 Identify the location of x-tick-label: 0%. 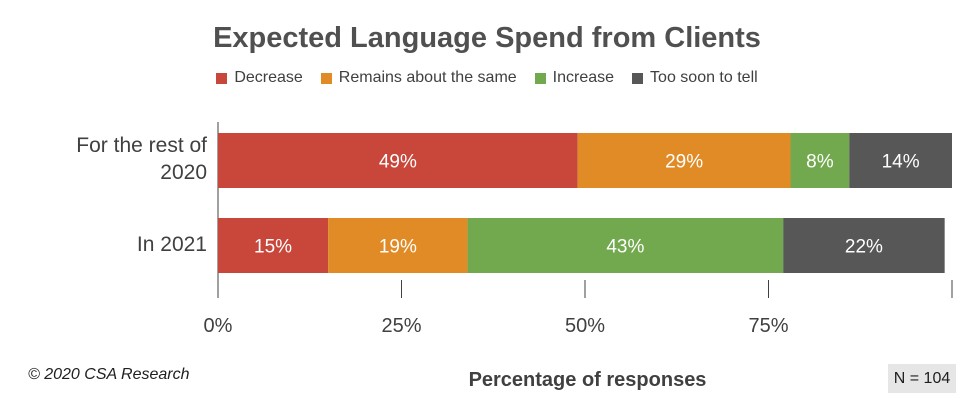
(218, 326).